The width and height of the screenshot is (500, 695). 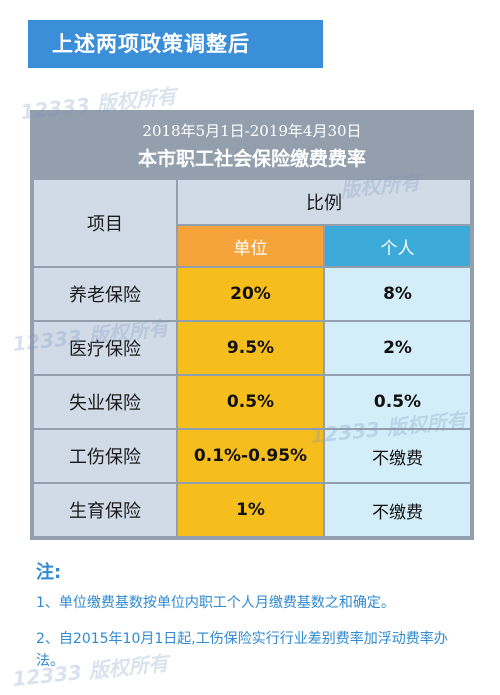 What do you see at coordinates (250, 294) in the screenshot?
I see `row-unit-pension: 20%` at bounding box center [250, 294].